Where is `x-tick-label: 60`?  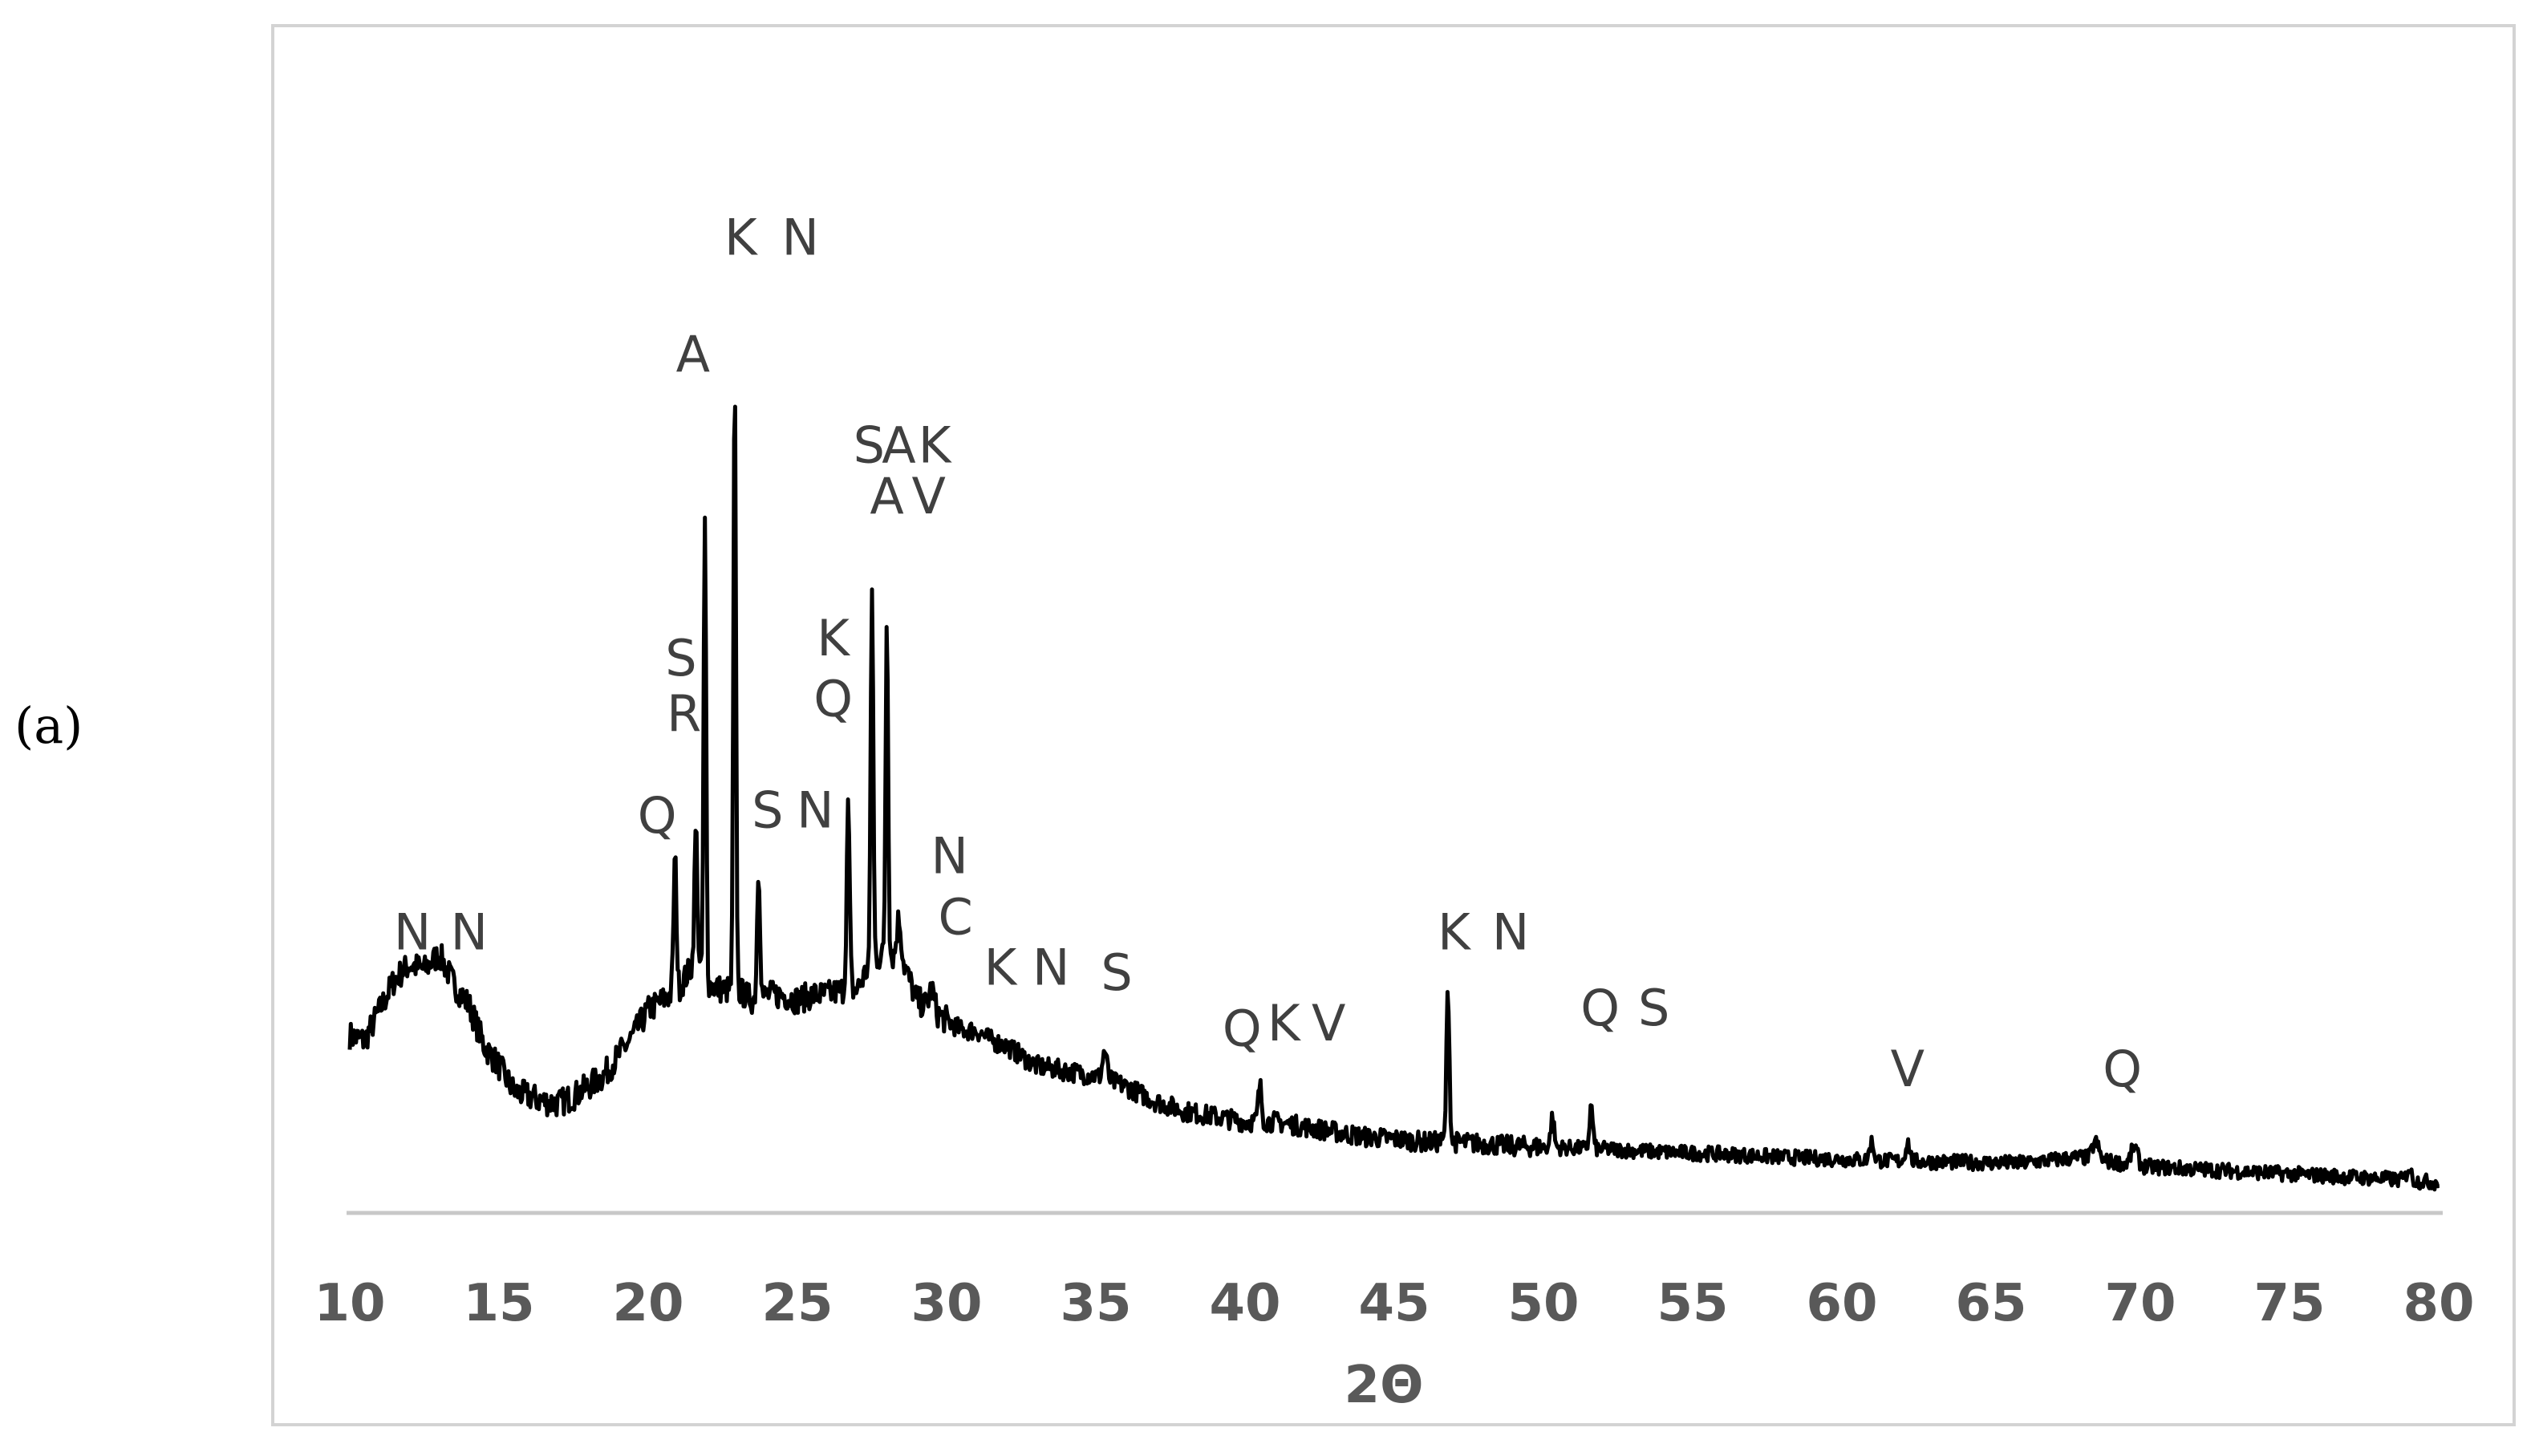
x-tick-label: 60 is located at coordinates (1842, 1303).